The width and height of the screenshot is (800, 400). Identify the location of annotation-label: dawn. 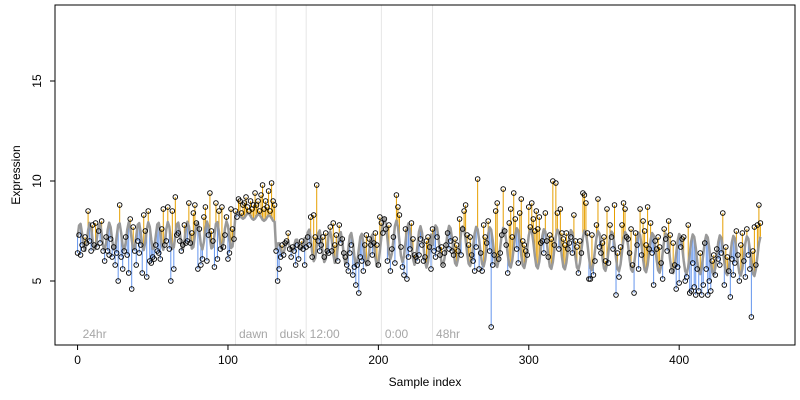
(253, 334).